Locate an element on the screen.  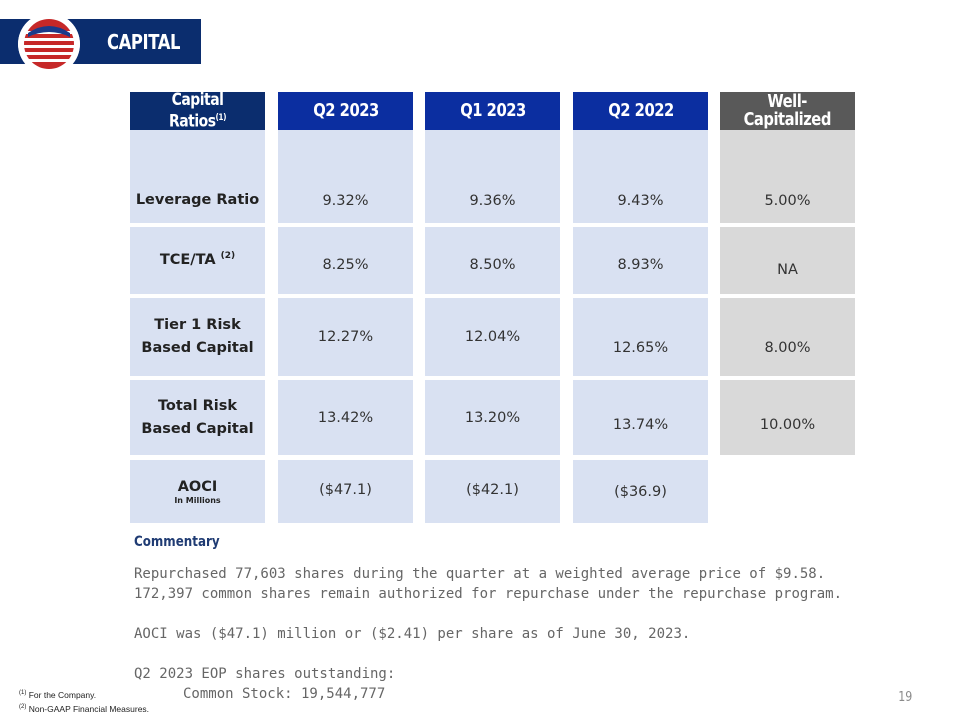
value-q2-2023-tce: 8.25% is located at coordinates (345, 260).